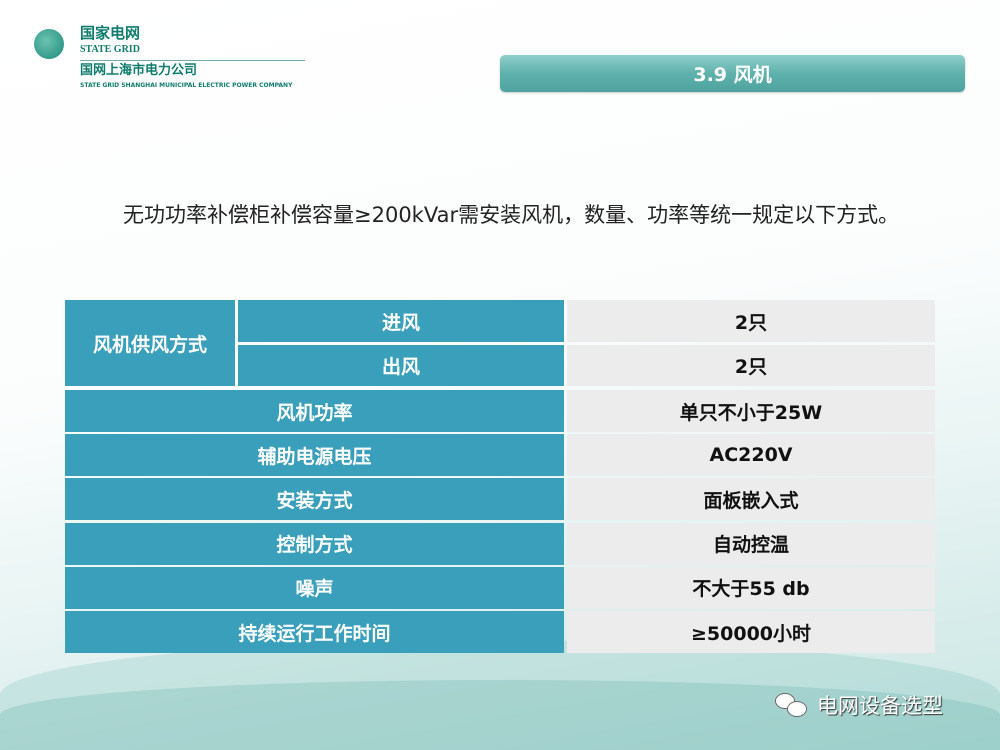 The height and width of the screenshot is (750, 1000). I want to click on row-value-cell: 自动控温, so click(751, 543).